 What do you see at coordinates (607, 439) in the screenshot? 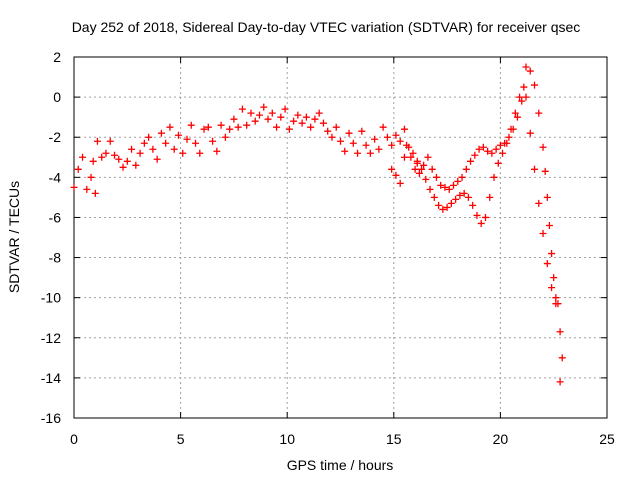
I see `x-tick-label: 25` at bounding box center [607, 439].